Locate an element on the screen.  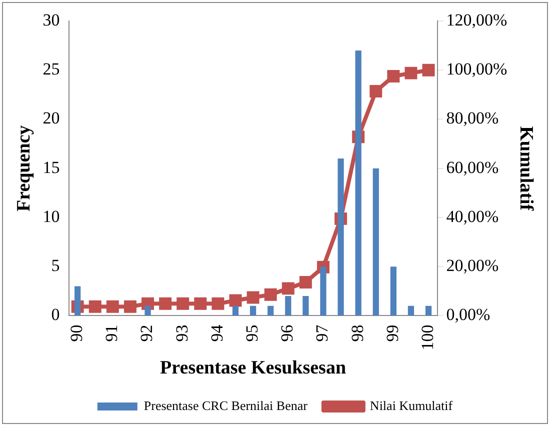
y-tick-label: 30 is located at coordinates (51, 20).